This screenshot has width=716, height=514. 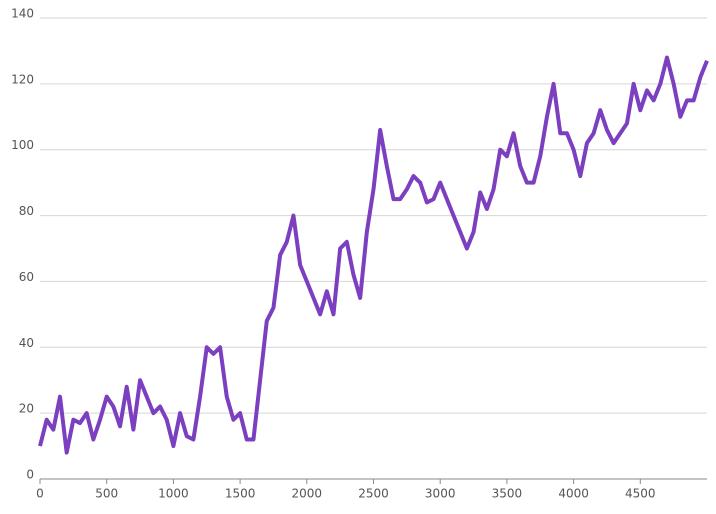 I want to click on x-tick-label: 1500, so click(x=240, y=494).